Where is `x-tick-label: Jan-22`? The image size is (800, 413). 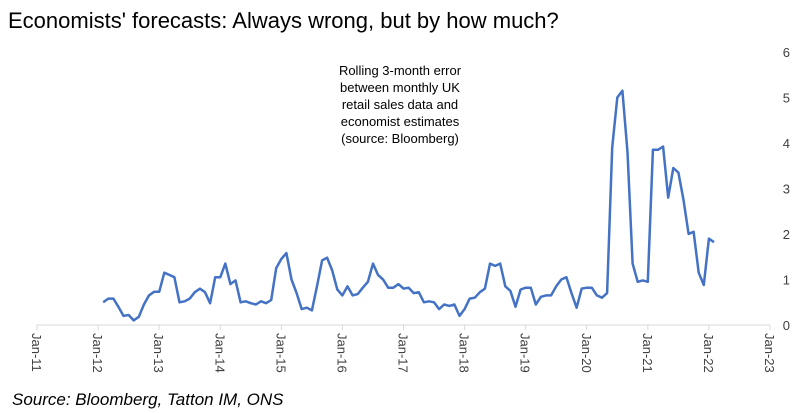 x-tick-label: Jan-22 is located at coordinates (708, 353).